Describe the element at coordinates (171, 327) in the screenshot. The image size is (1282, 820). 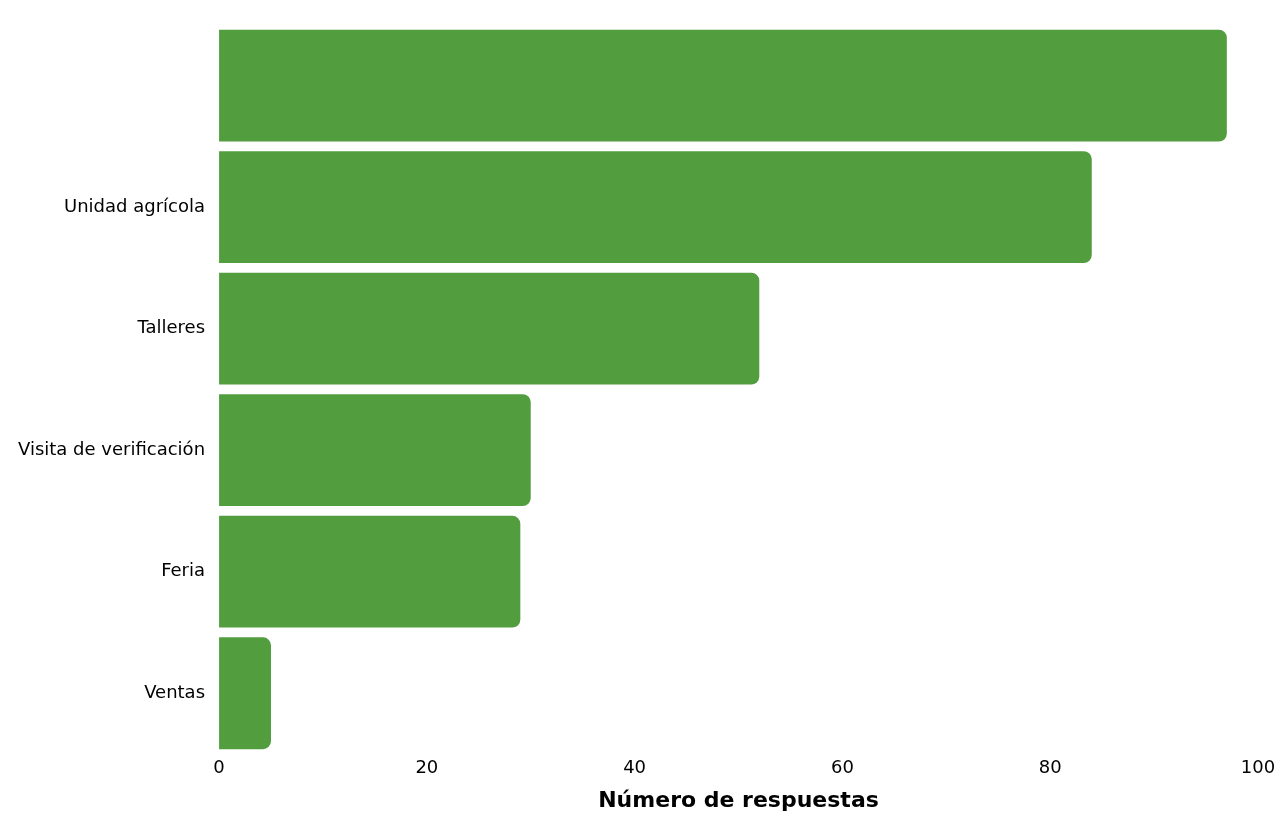
I see `y-tick-label: Talleres` at that location.